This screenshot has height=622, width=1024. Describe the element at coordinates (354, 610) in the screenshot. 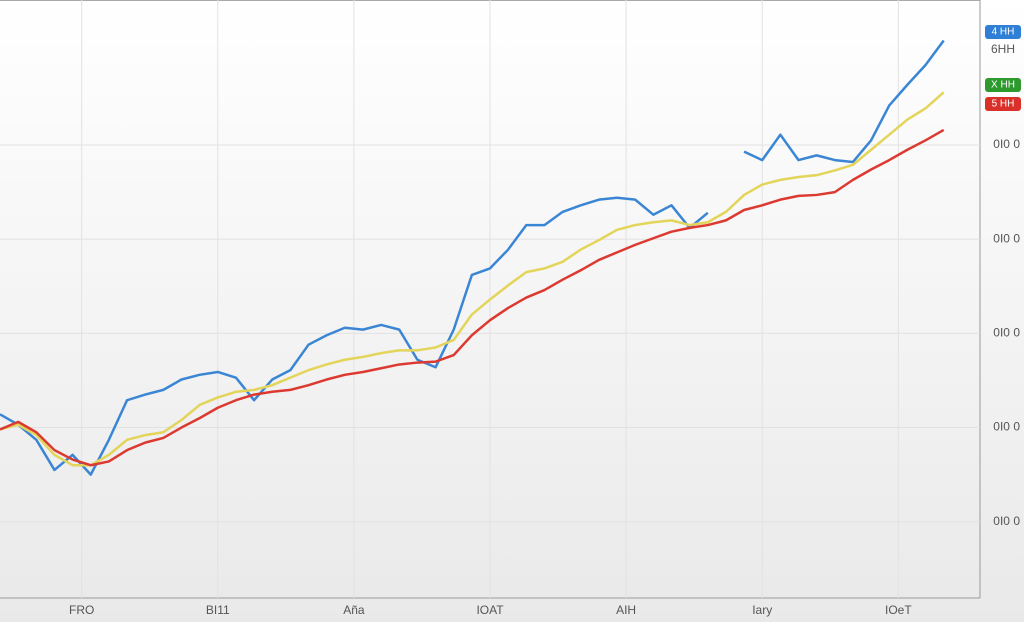

I see `x-tick-label: Aña` at that location.